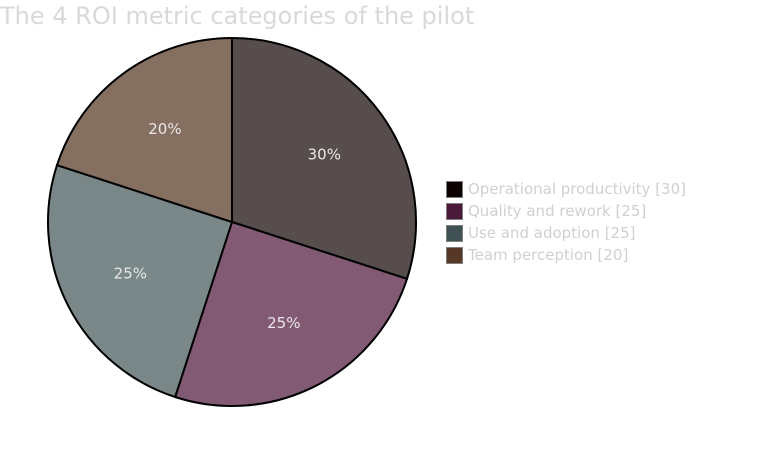  Describe the element at coordinates (164, 129) in the screenshot. I see `slice-percent-label: 20%` at that location.